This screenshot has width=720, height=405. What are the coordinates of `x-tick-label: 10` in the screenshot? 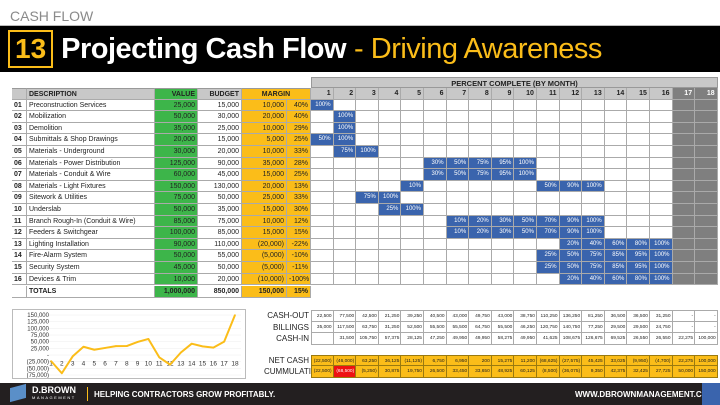 It's located at (149, 364).